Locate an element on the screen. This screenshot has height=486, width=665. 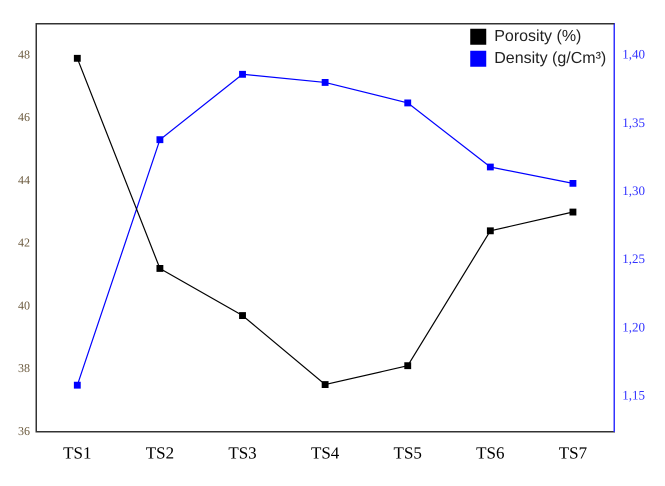
y-tick-label: 42 is located at coordinates (24, 243).